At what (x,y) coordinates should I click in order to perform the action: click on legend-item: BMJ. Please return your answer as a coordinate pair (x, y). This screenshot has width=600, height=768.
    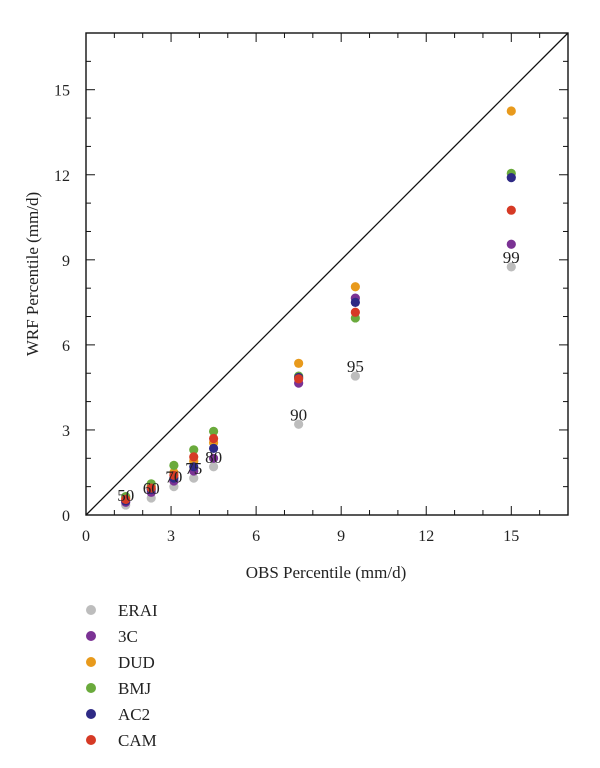
    Looking at the image, I should click on (118, 688).